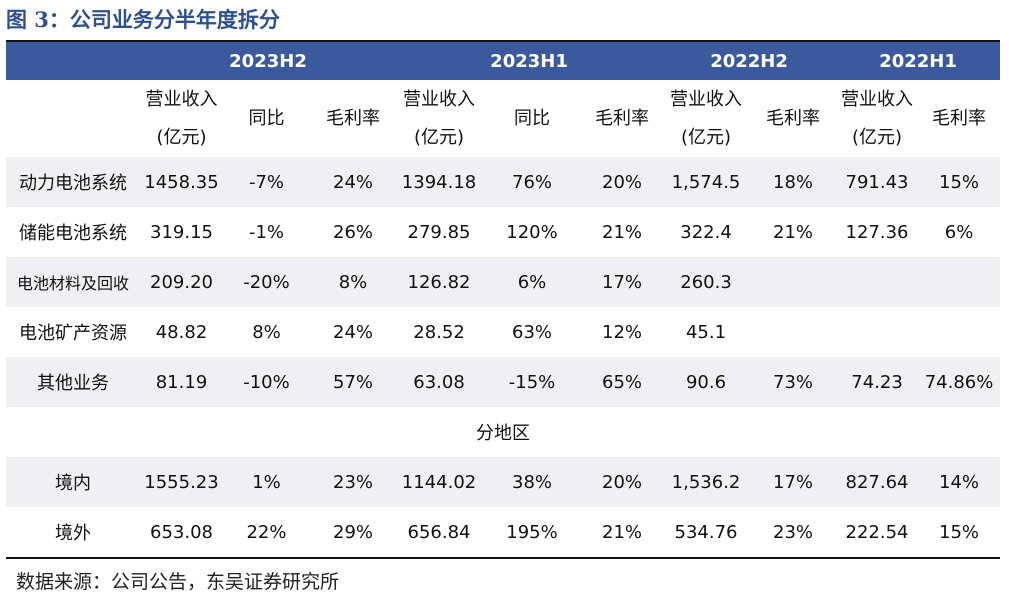 This screenshot has width=1009, height=606. I want to click on table-cell: 45.1, so click(706, 332).